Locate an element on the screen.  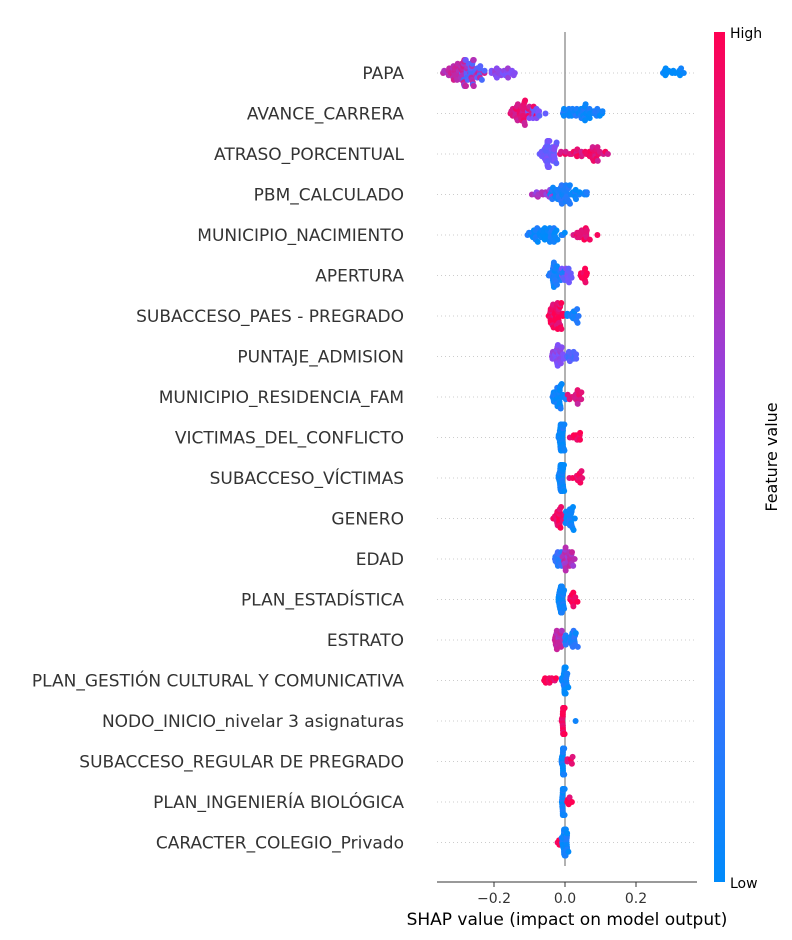
feature-label: PLAN_INGENIERÍA BIOLÓGICA is located at coordinates (278, 802).